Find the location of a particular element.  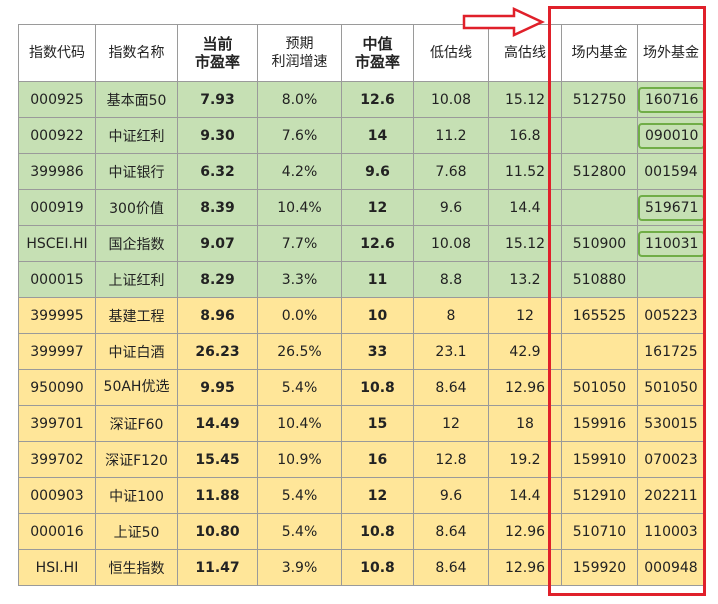

cell-offsite-fund: 001594 is located at coordinates (671, 171).